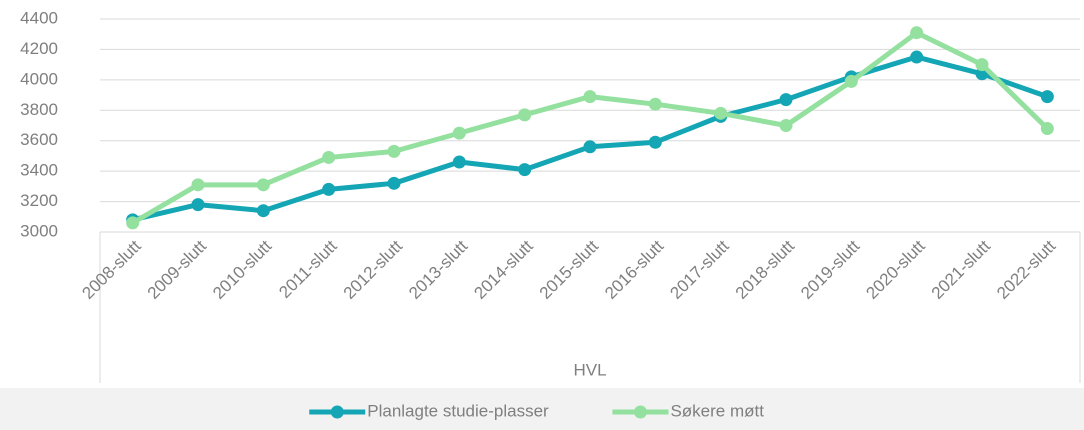 The width and height of the screenshot is (1084, 430). Describe the element at coordinates (699, 269) in the screenshot. I see `x-tick-label: 2017-slutt` at that location.